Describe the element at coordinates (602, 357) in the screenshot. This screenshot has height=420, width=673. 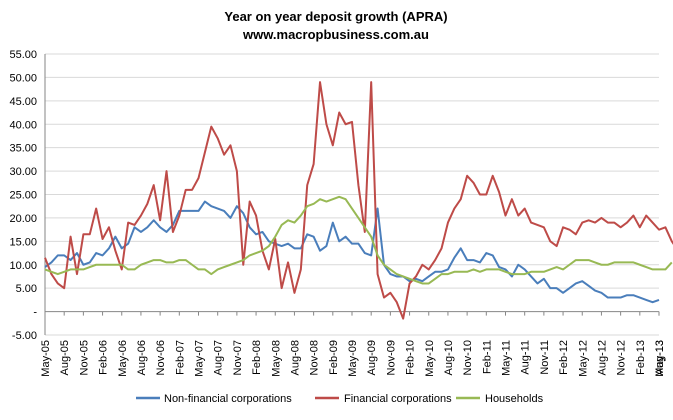
I see `x-tick-label: Aug-12` at that location.